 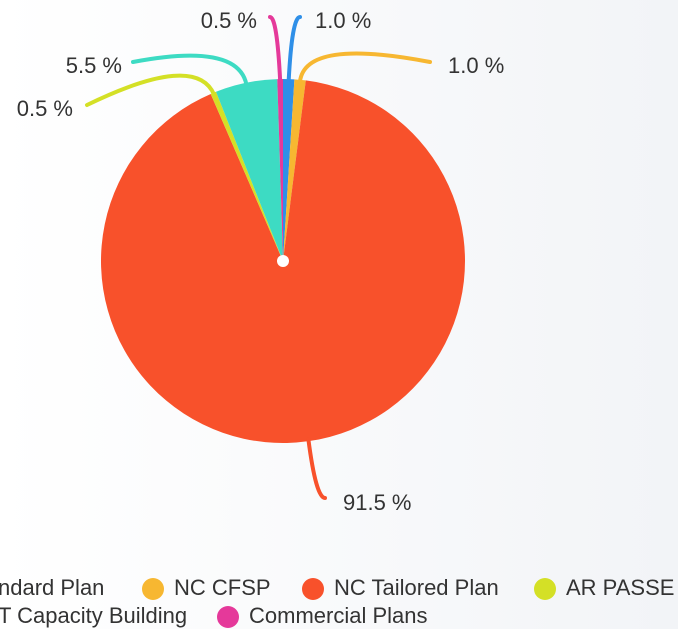 What do you see at coordinates (222, 587) in the screenshot?
I see `legend-label: NC CFSP` at bounding box center [222, 587].